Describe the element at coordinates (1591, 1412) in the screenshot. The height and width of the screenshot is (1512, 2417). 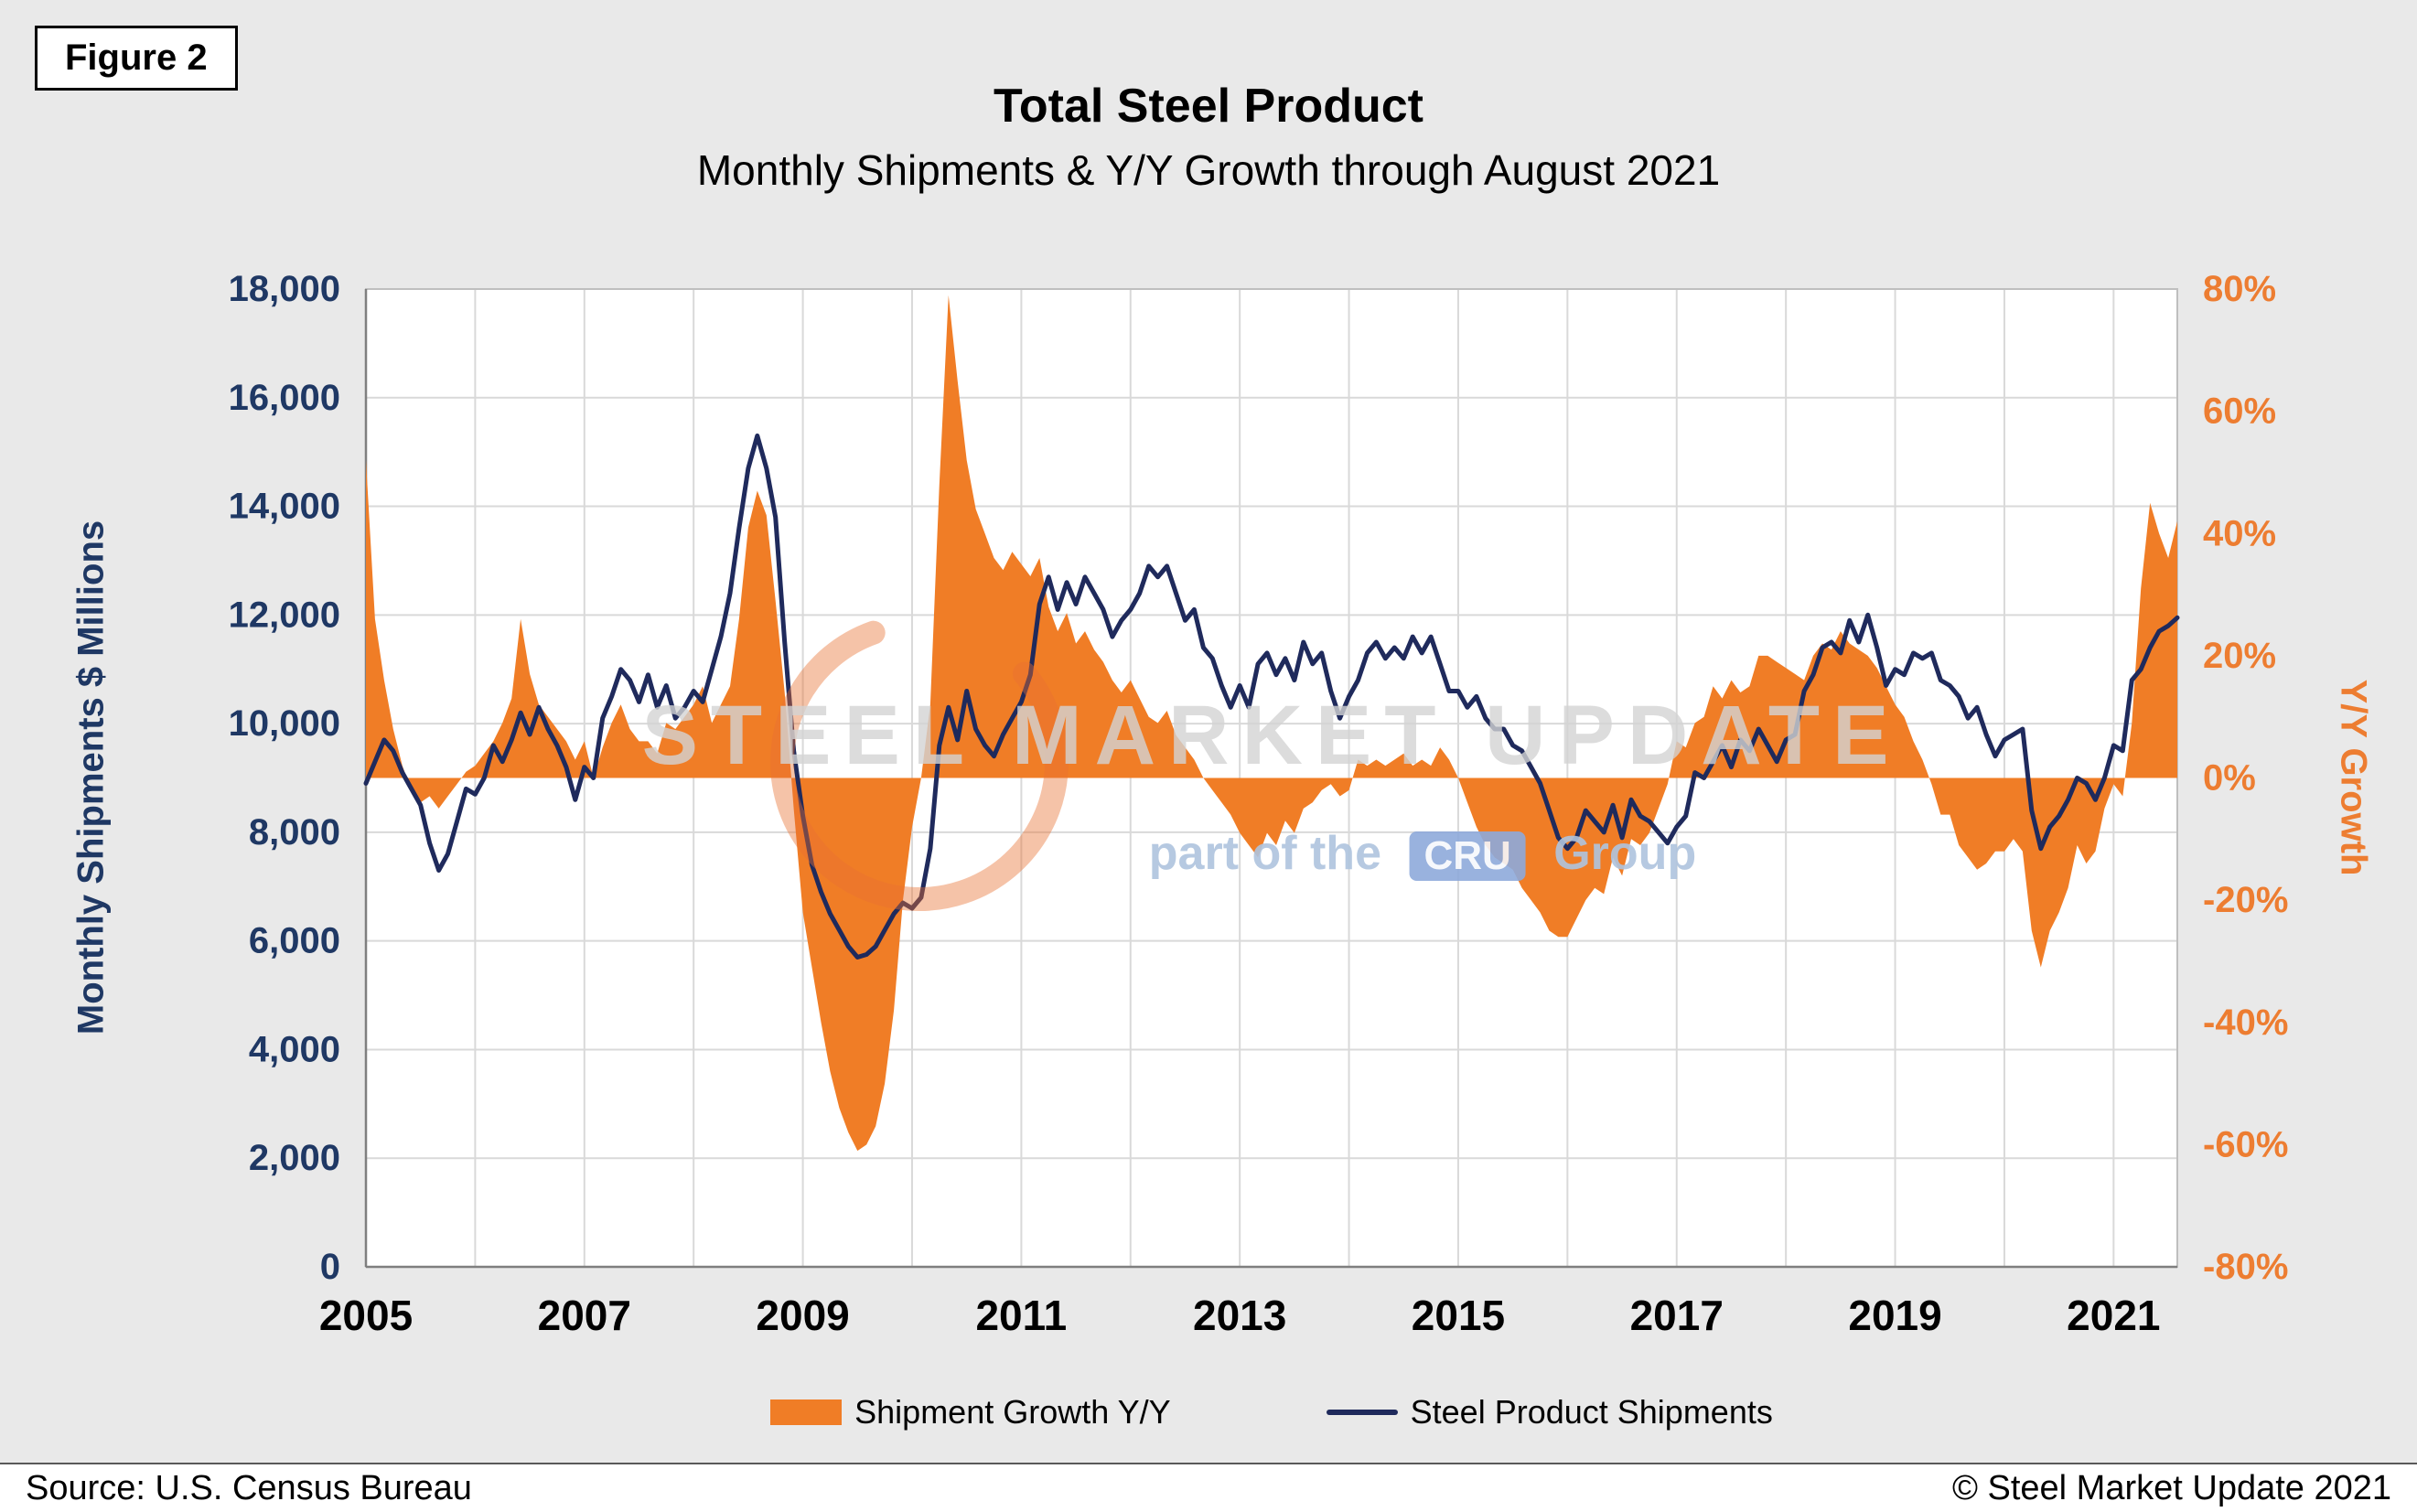
I see `legend-label-shipments: Steel Product Shipments` at that location.